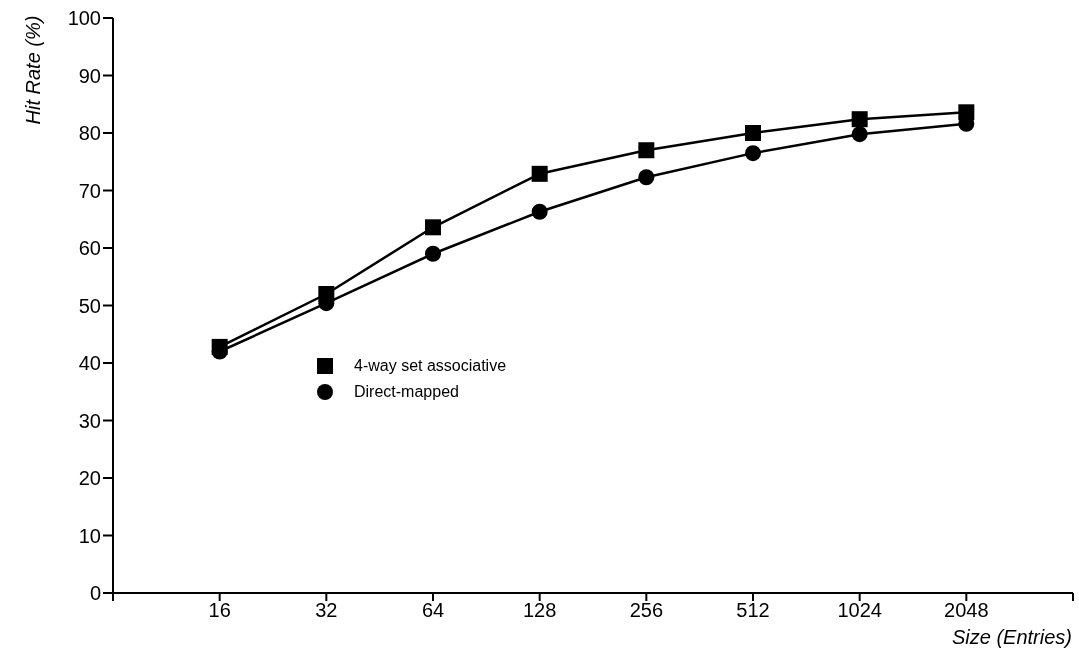 This screenshot has width=1079, height=665. Describe the element at coordinates (89, 248) in the screenshot. I see `y-tick-label: 60` at that location.